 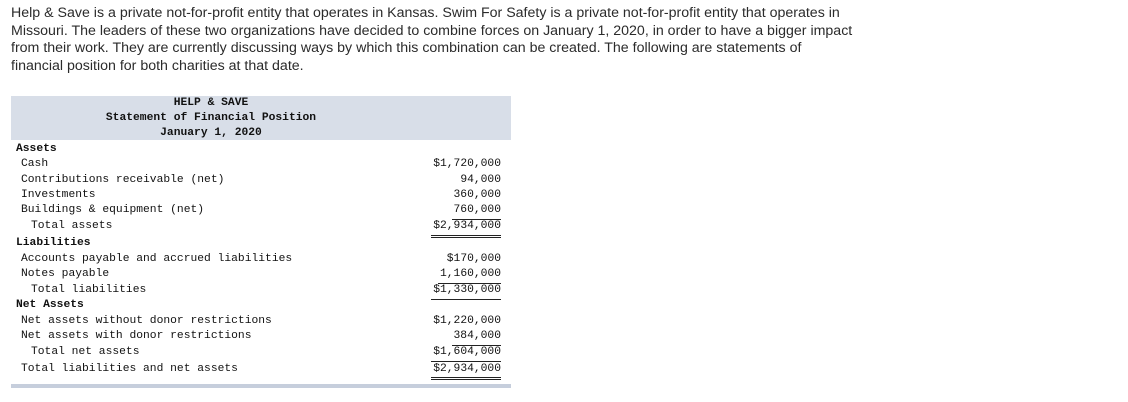 I want to click on row-amount: $1,220,000, so click(x=467, y=320).